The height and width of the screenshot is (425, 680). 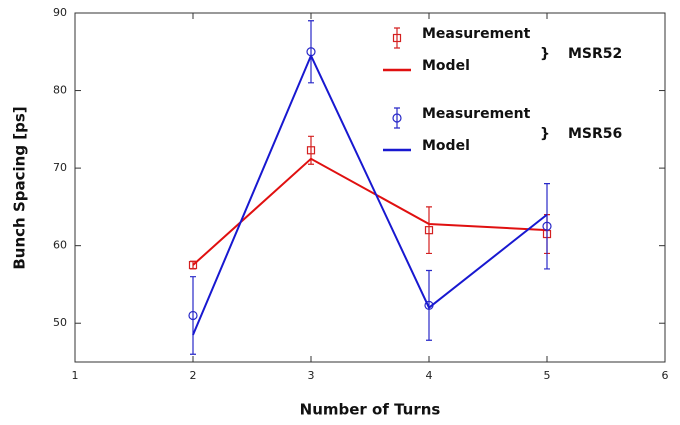 I want to click on legend-group: MSR56, so click(x=595, y=134).